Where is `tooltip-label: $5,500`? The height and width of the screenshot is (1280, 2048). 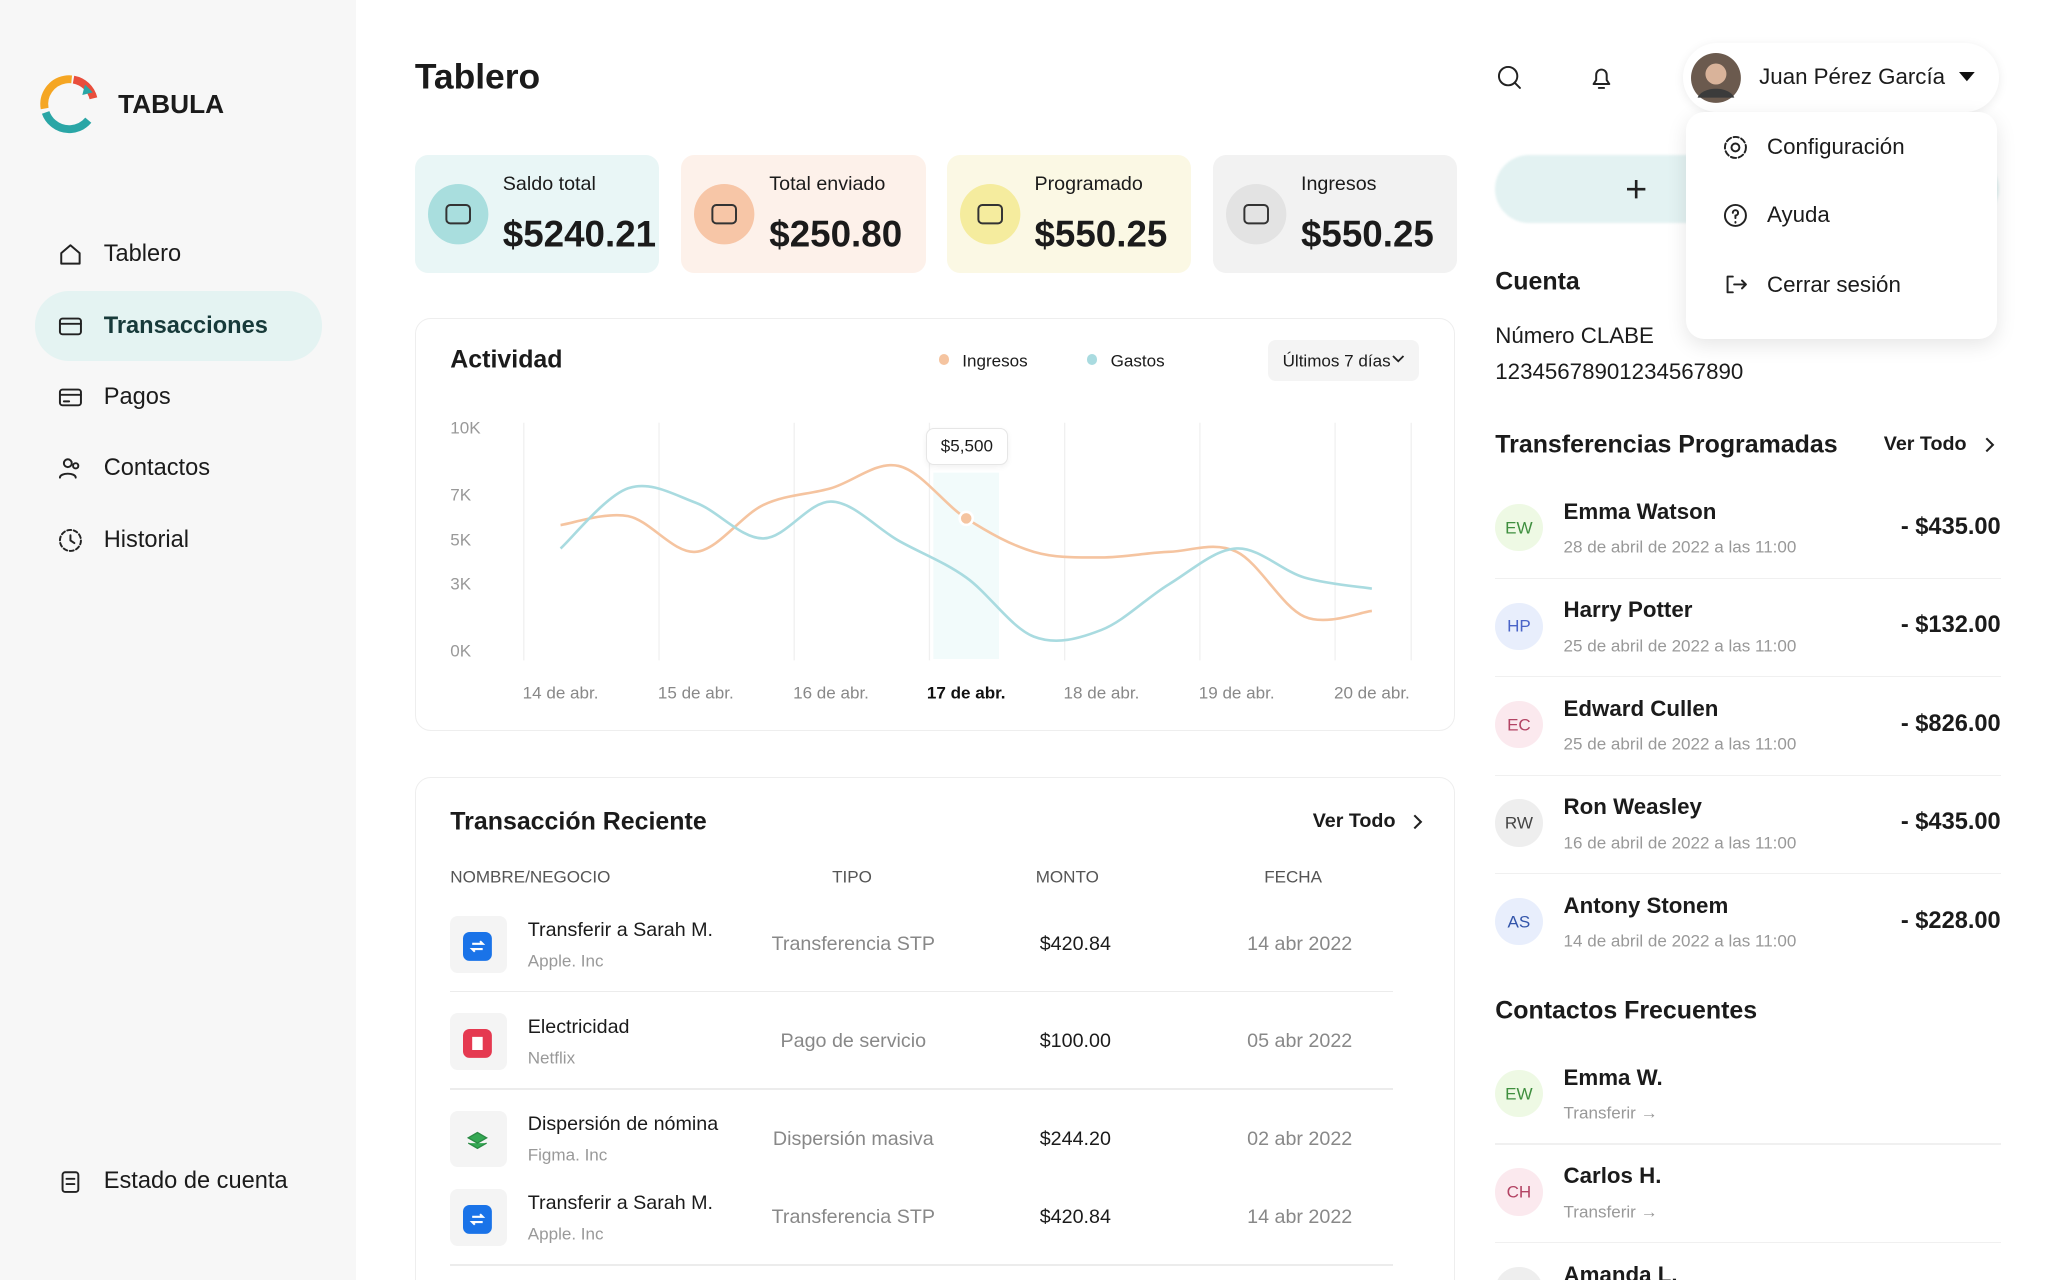 tooltip-label: $5,500 is located at coordinates (966, 446).